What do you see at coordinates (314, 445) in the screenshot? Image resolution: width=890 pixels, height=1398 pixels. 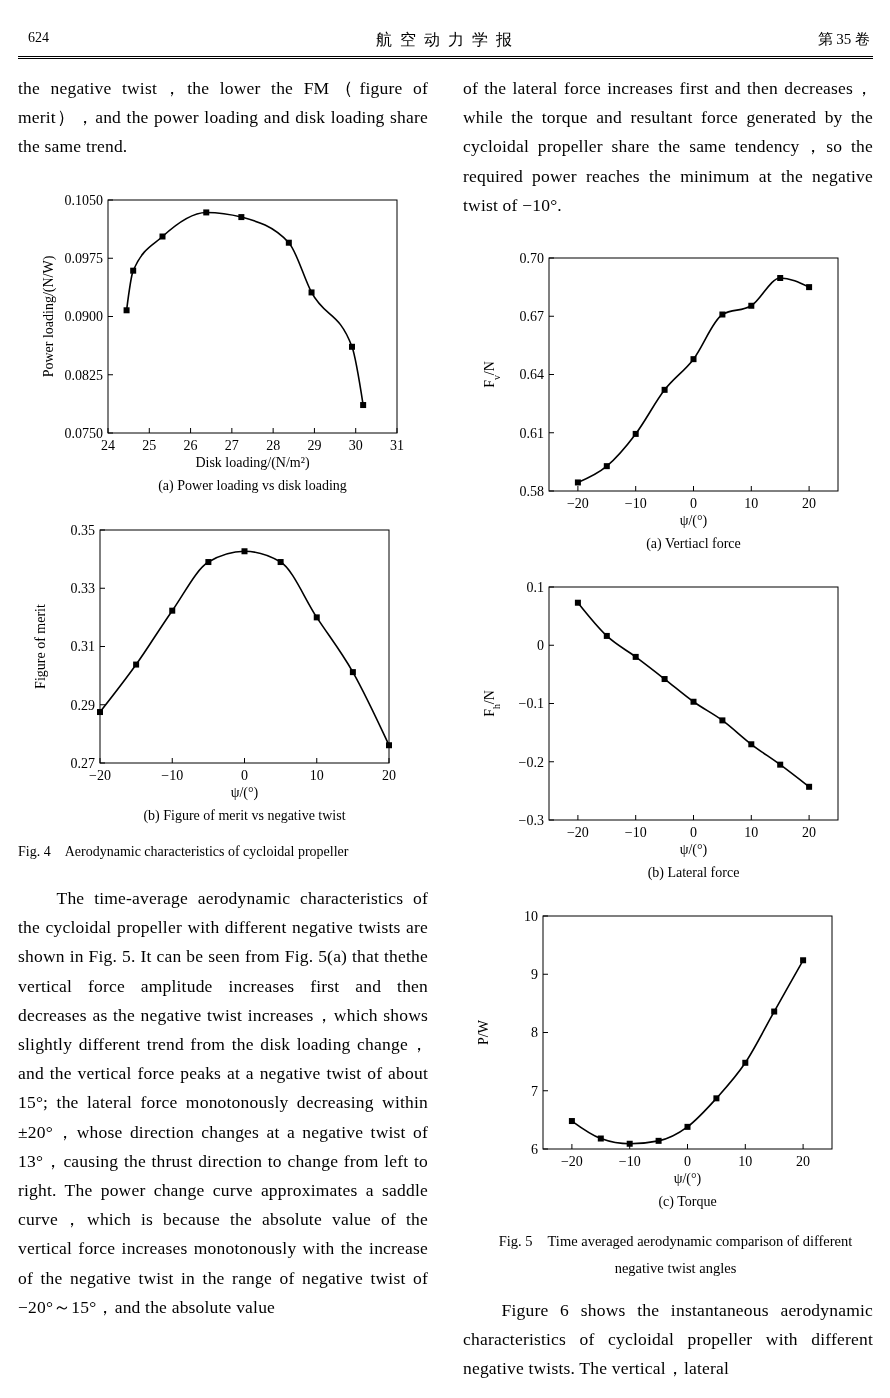 I see `x-tick-label: 29` at bounding box center [314, 445].